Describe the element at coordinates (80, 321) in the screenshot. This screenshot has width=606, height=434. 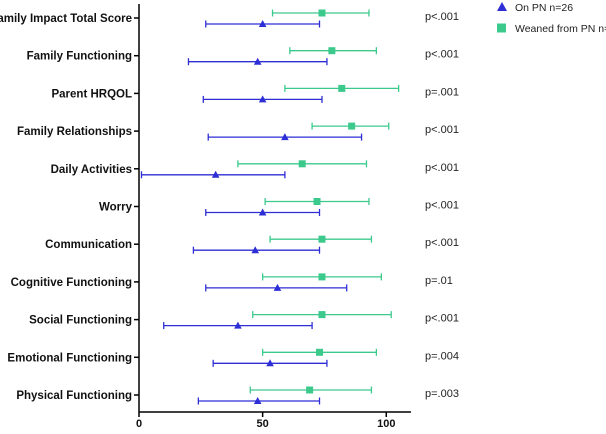
I see `category-label: Social Functioning` at that location.